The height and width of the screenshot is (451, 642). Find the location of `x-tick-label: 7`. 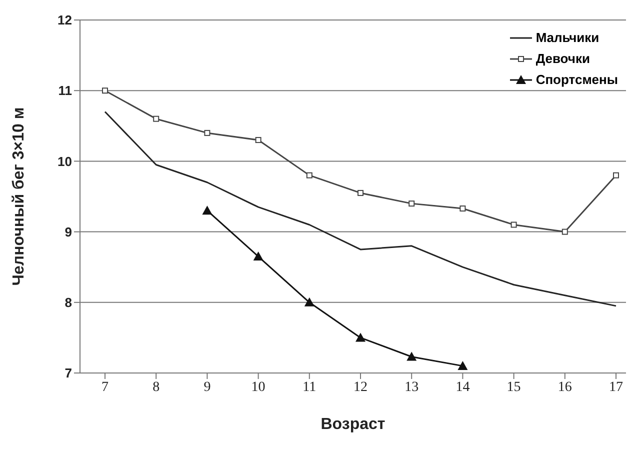

x-tick-label: 7 is located at coordinates (105, 387).